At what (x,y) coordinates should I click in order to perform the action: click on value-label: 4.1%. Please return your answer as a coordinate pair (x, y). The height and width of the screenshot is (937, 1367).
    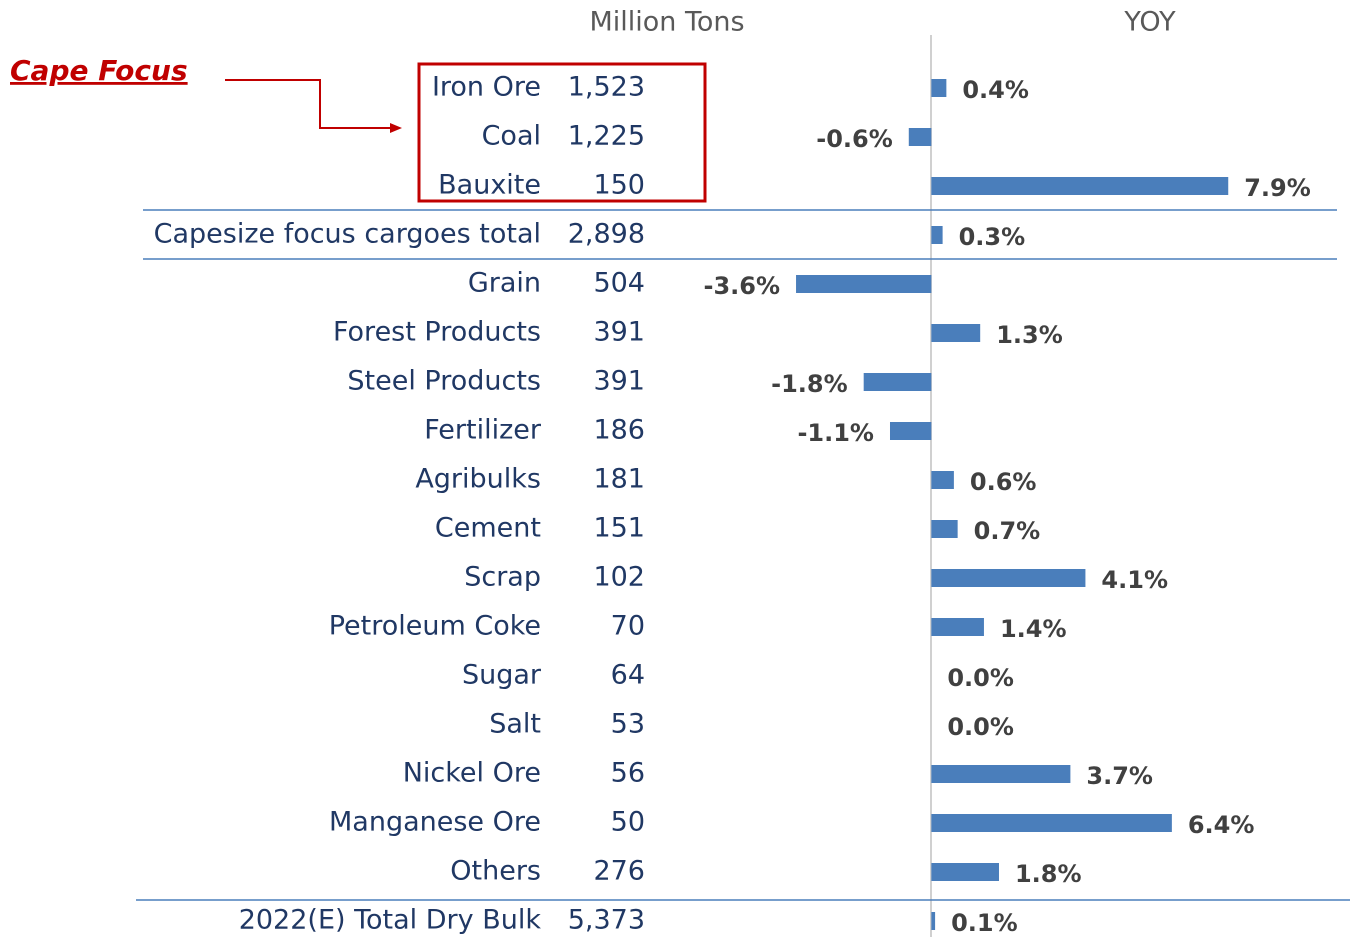
    Looking at the image, I should click on (1134, 580).